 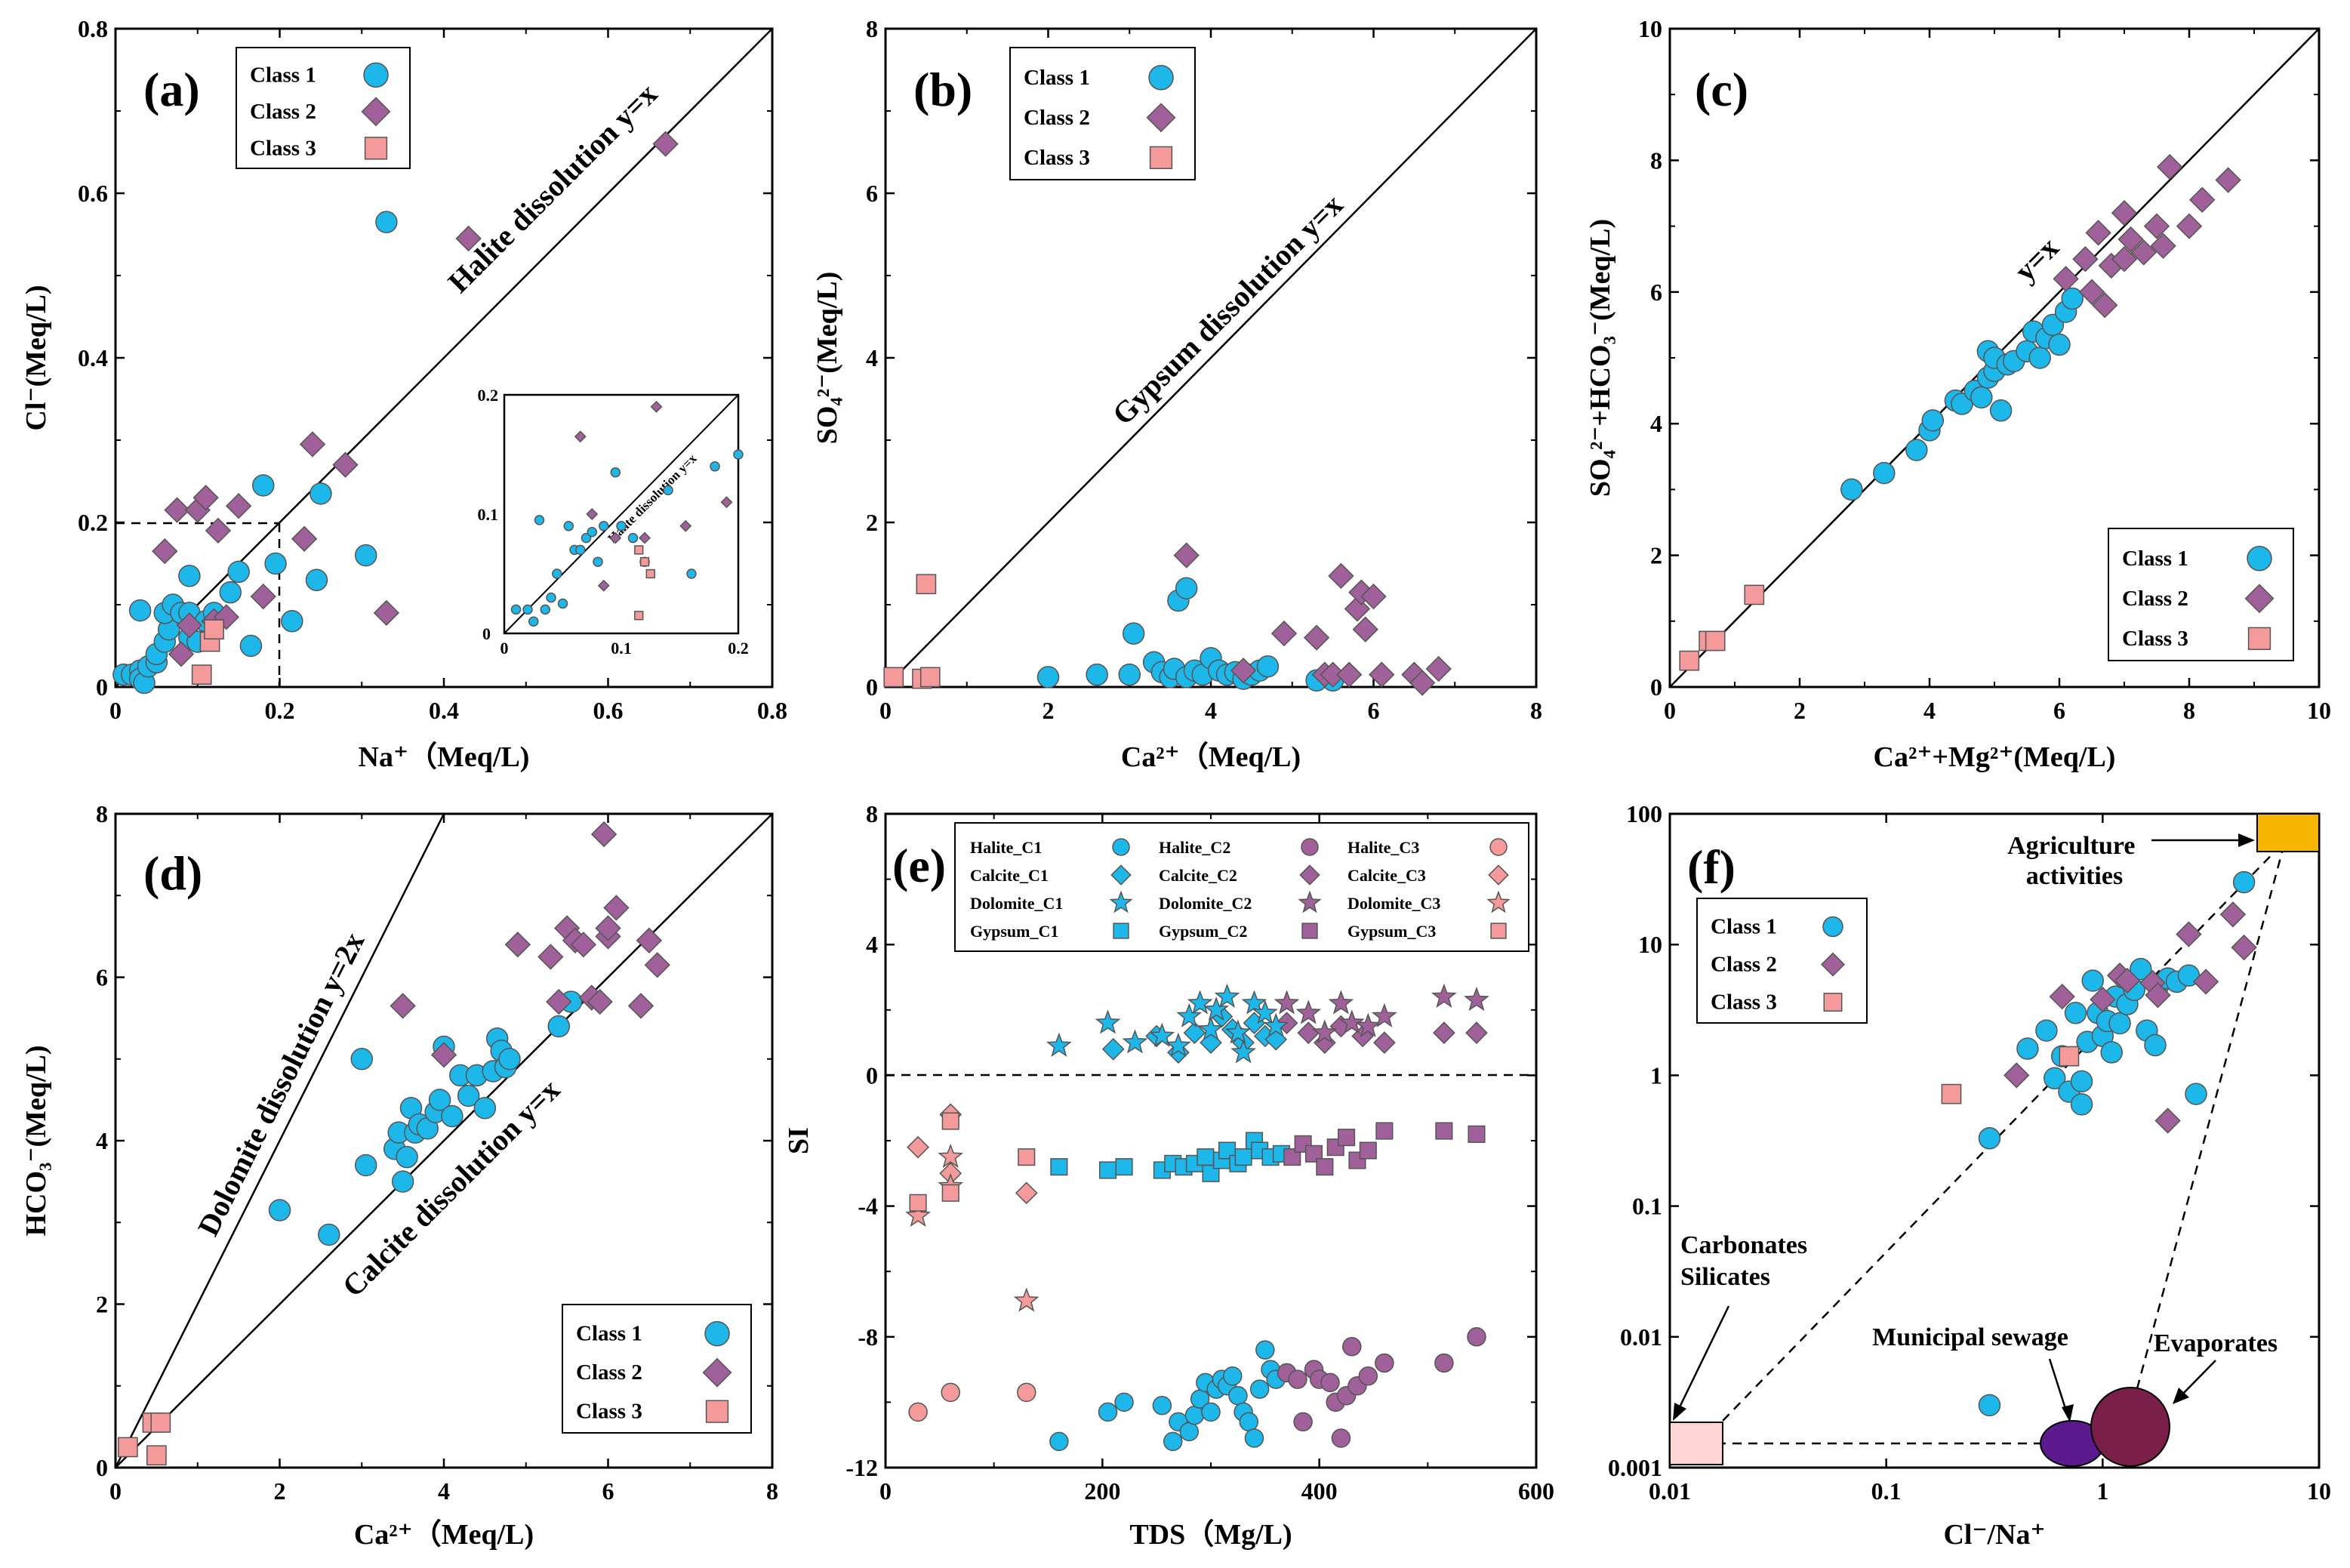 I want to click on y-tick-label: 100, so click(x=1644, y=813).